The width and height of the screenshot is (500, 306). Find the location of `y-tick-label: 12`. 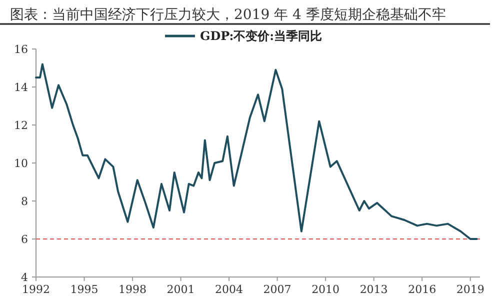

y-tick-label: 12 is located at coordinates (21, 125).